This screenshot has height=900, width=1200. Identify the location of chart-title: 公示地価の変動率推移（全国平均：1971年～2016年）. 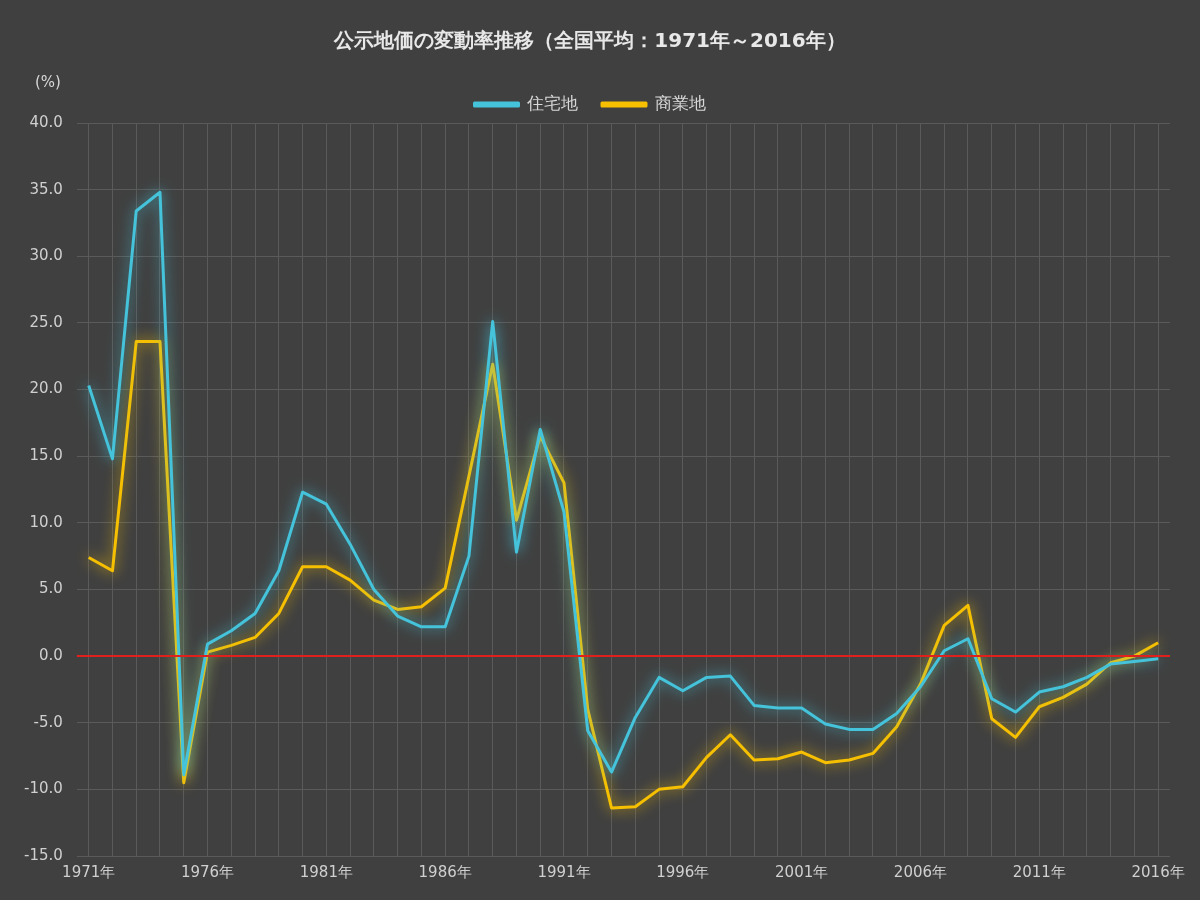
(589, 40).